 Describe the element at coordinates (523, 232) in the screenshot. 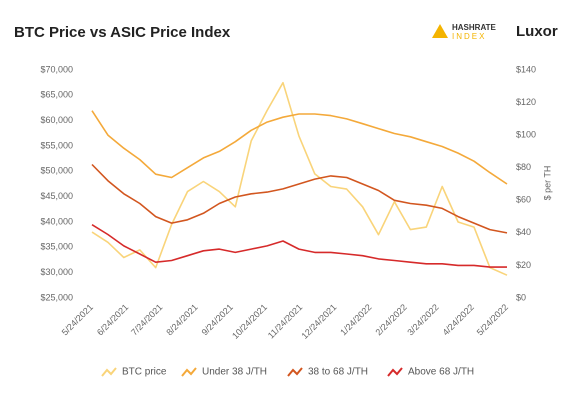

I see `y2-tick-label: $40` at that location.